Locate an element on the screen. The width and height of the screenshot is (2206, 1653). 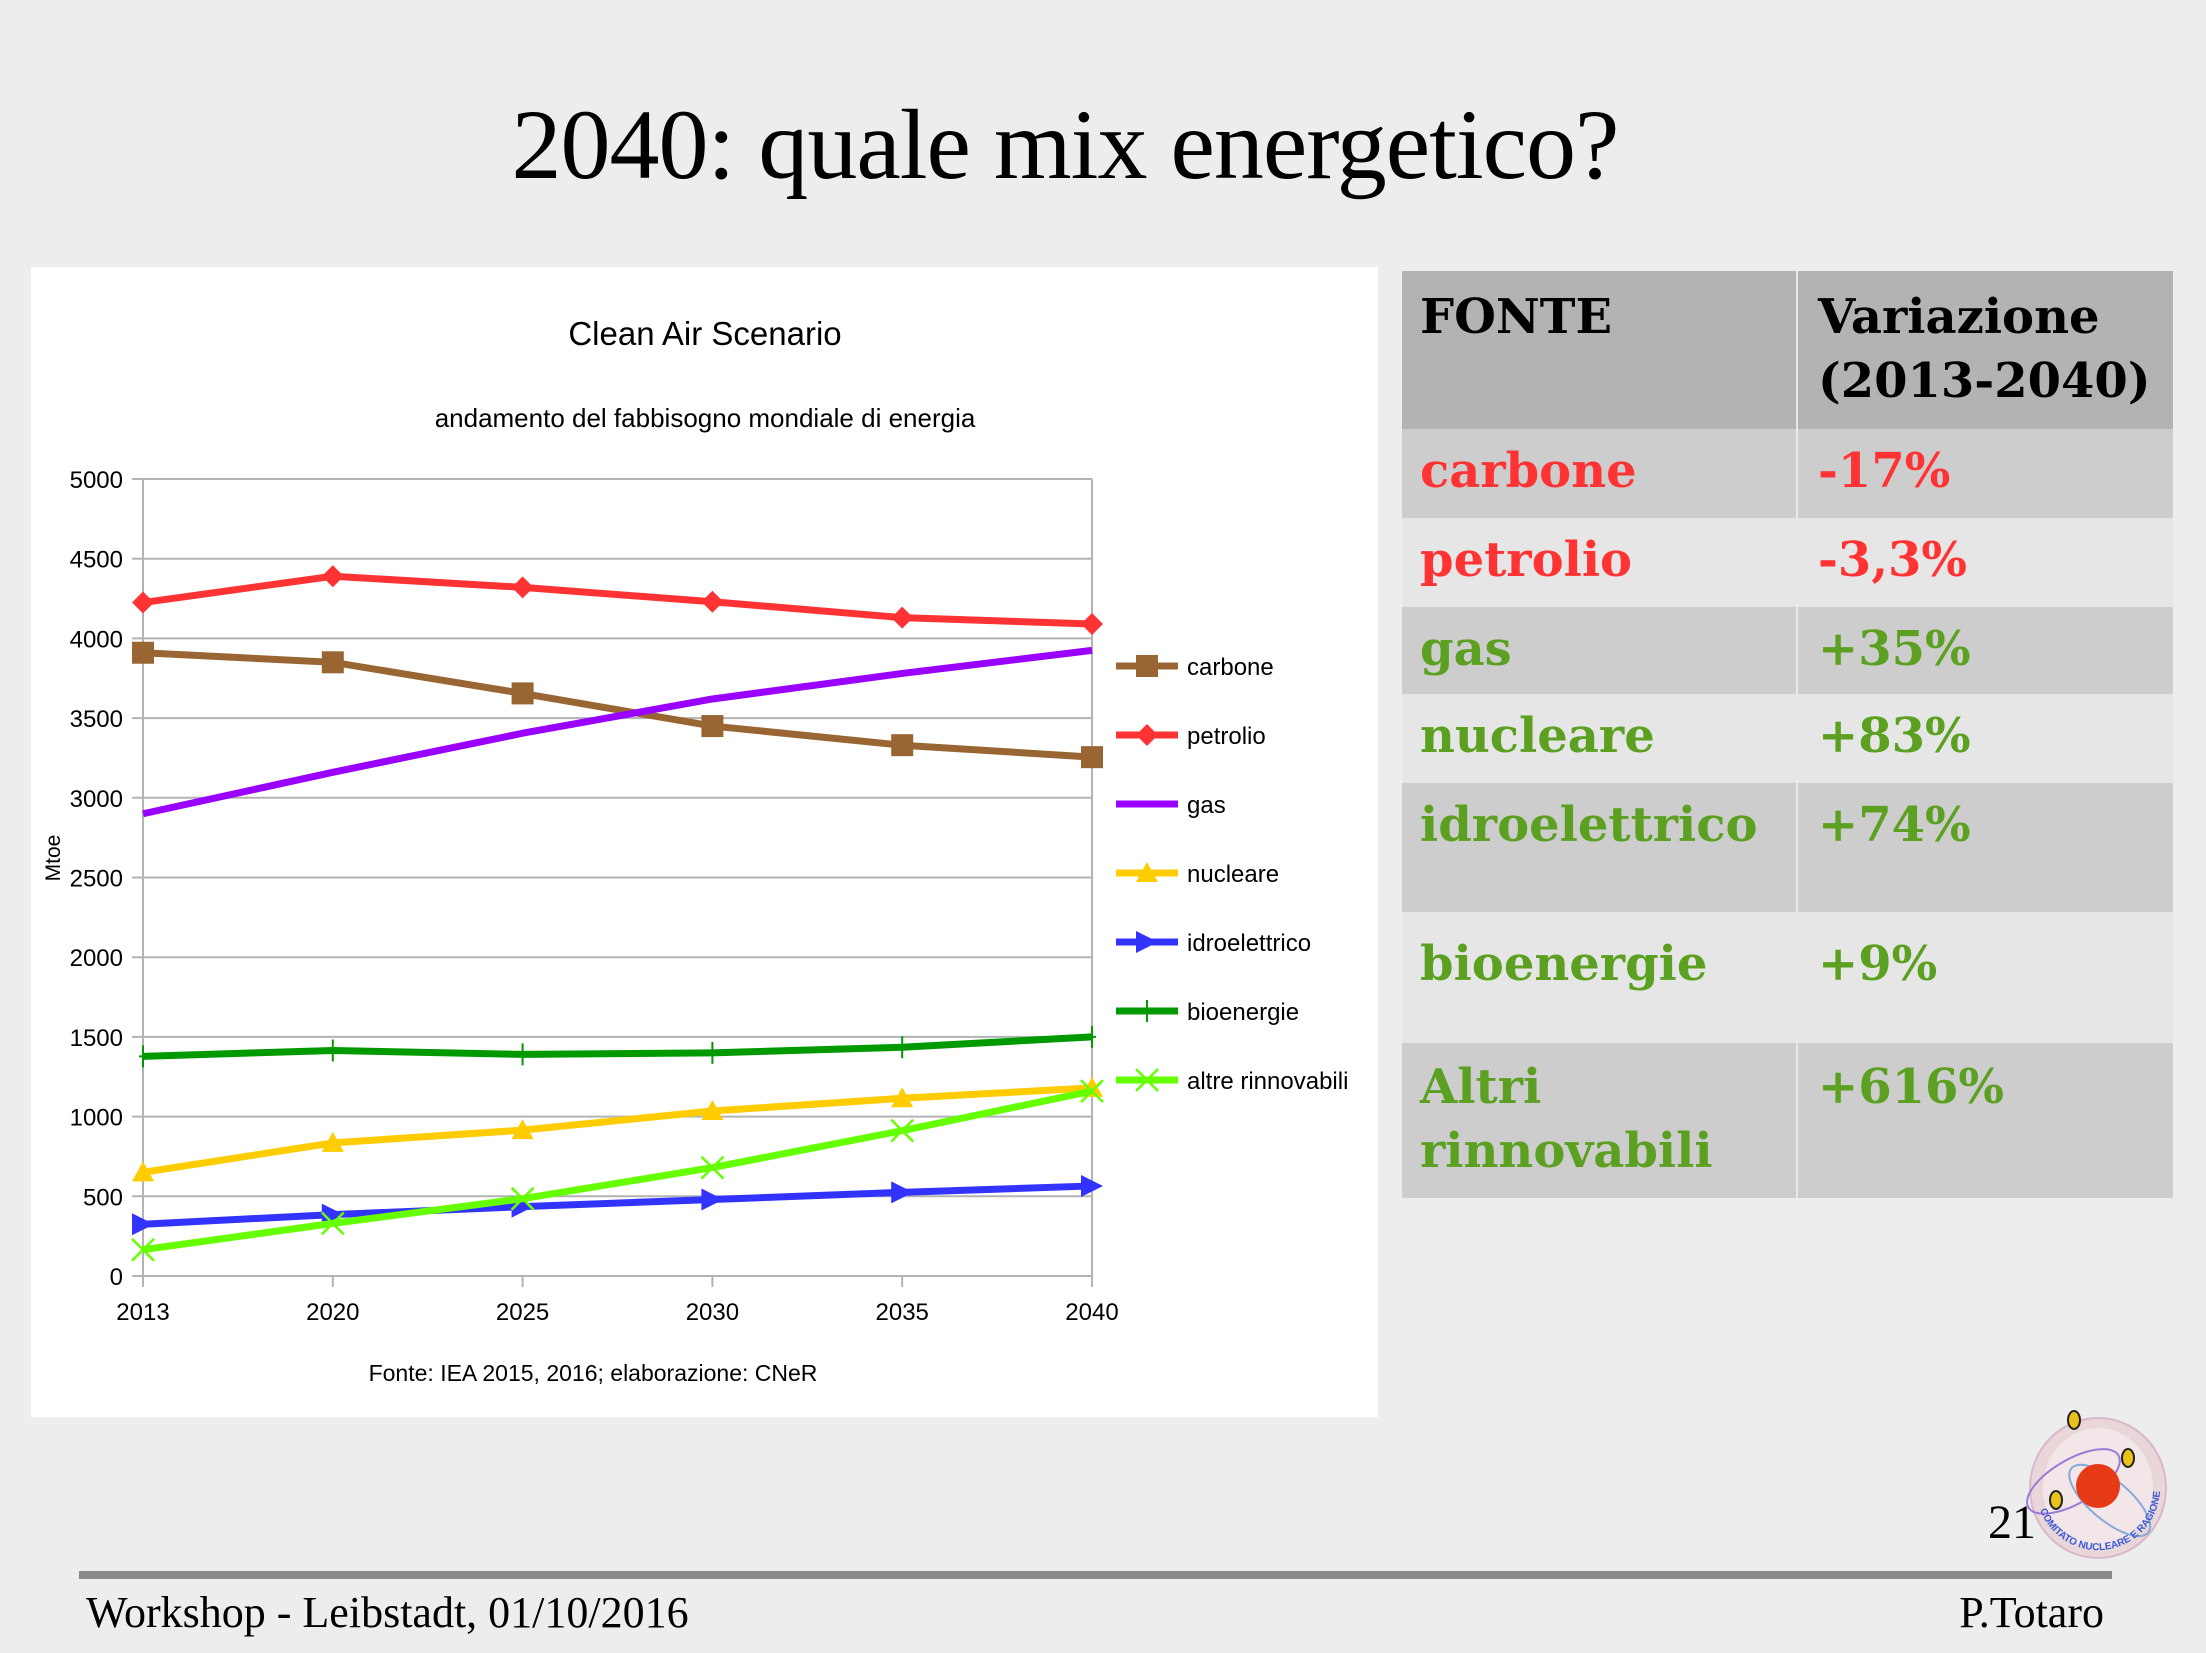
legend-item: idroelettrico is located at coordinates (1213, 943).